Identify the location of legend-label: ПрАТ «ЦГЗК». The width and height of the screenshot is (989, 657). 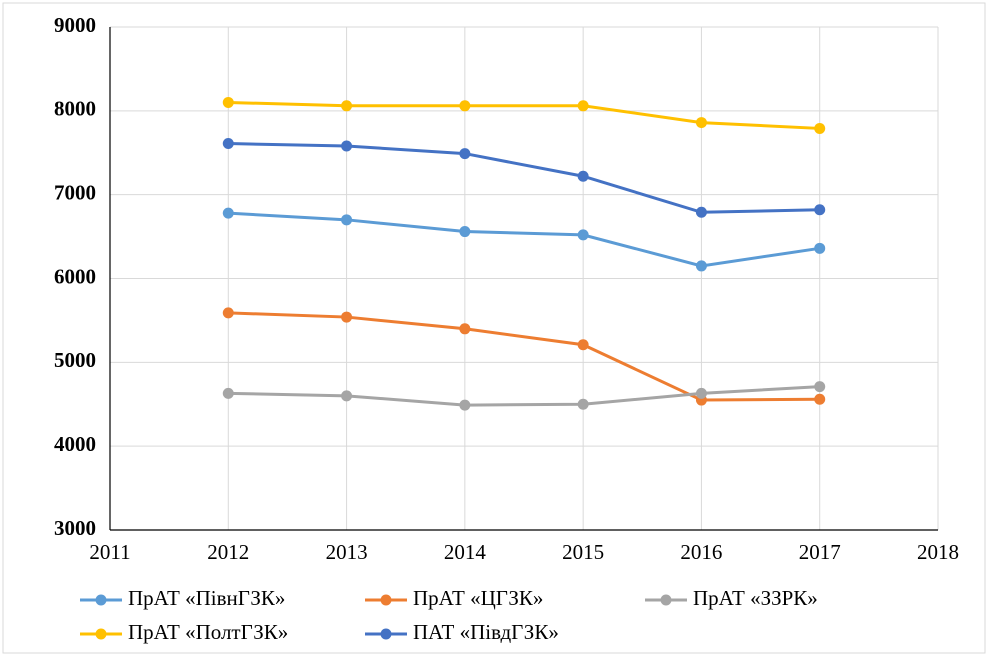
(478, 598).